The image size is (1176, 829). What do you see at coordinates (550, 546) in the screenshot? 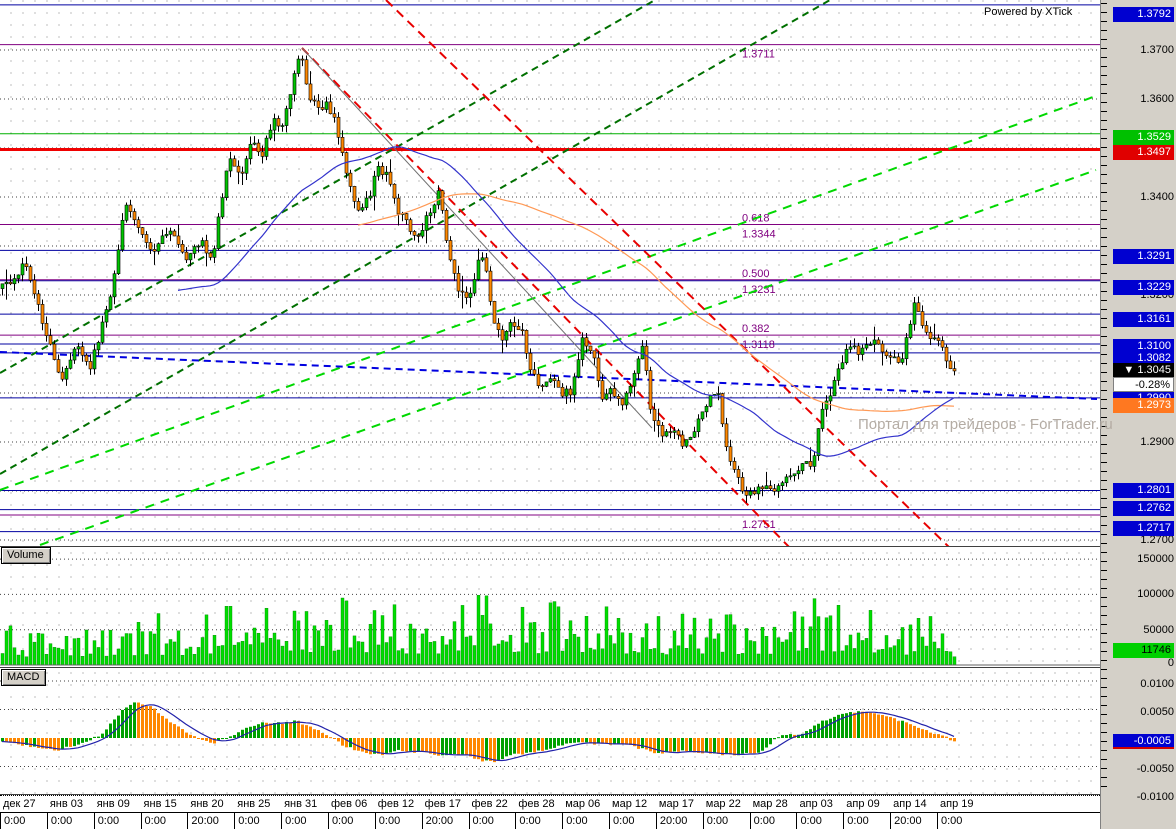
I see `volume-pane-separator` at bounding box center [550, 546].